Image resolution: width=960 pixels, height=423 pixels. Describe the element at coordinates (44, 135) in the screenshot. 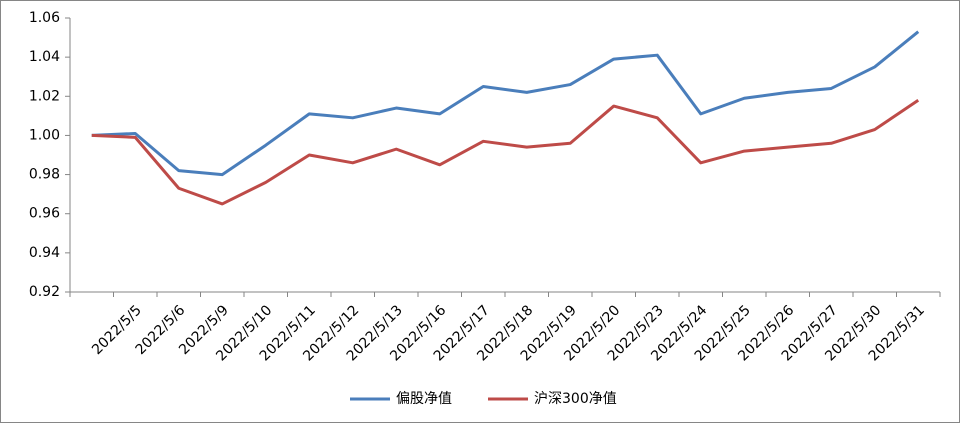

I see `y-tick-label: 1.00` at that location.